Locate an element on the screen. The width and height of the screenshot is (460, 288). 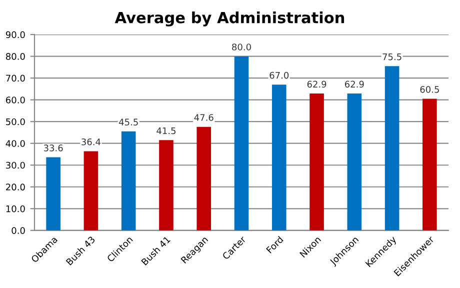
y-tick-label: 40.0 is located at coordinates (15, 143).